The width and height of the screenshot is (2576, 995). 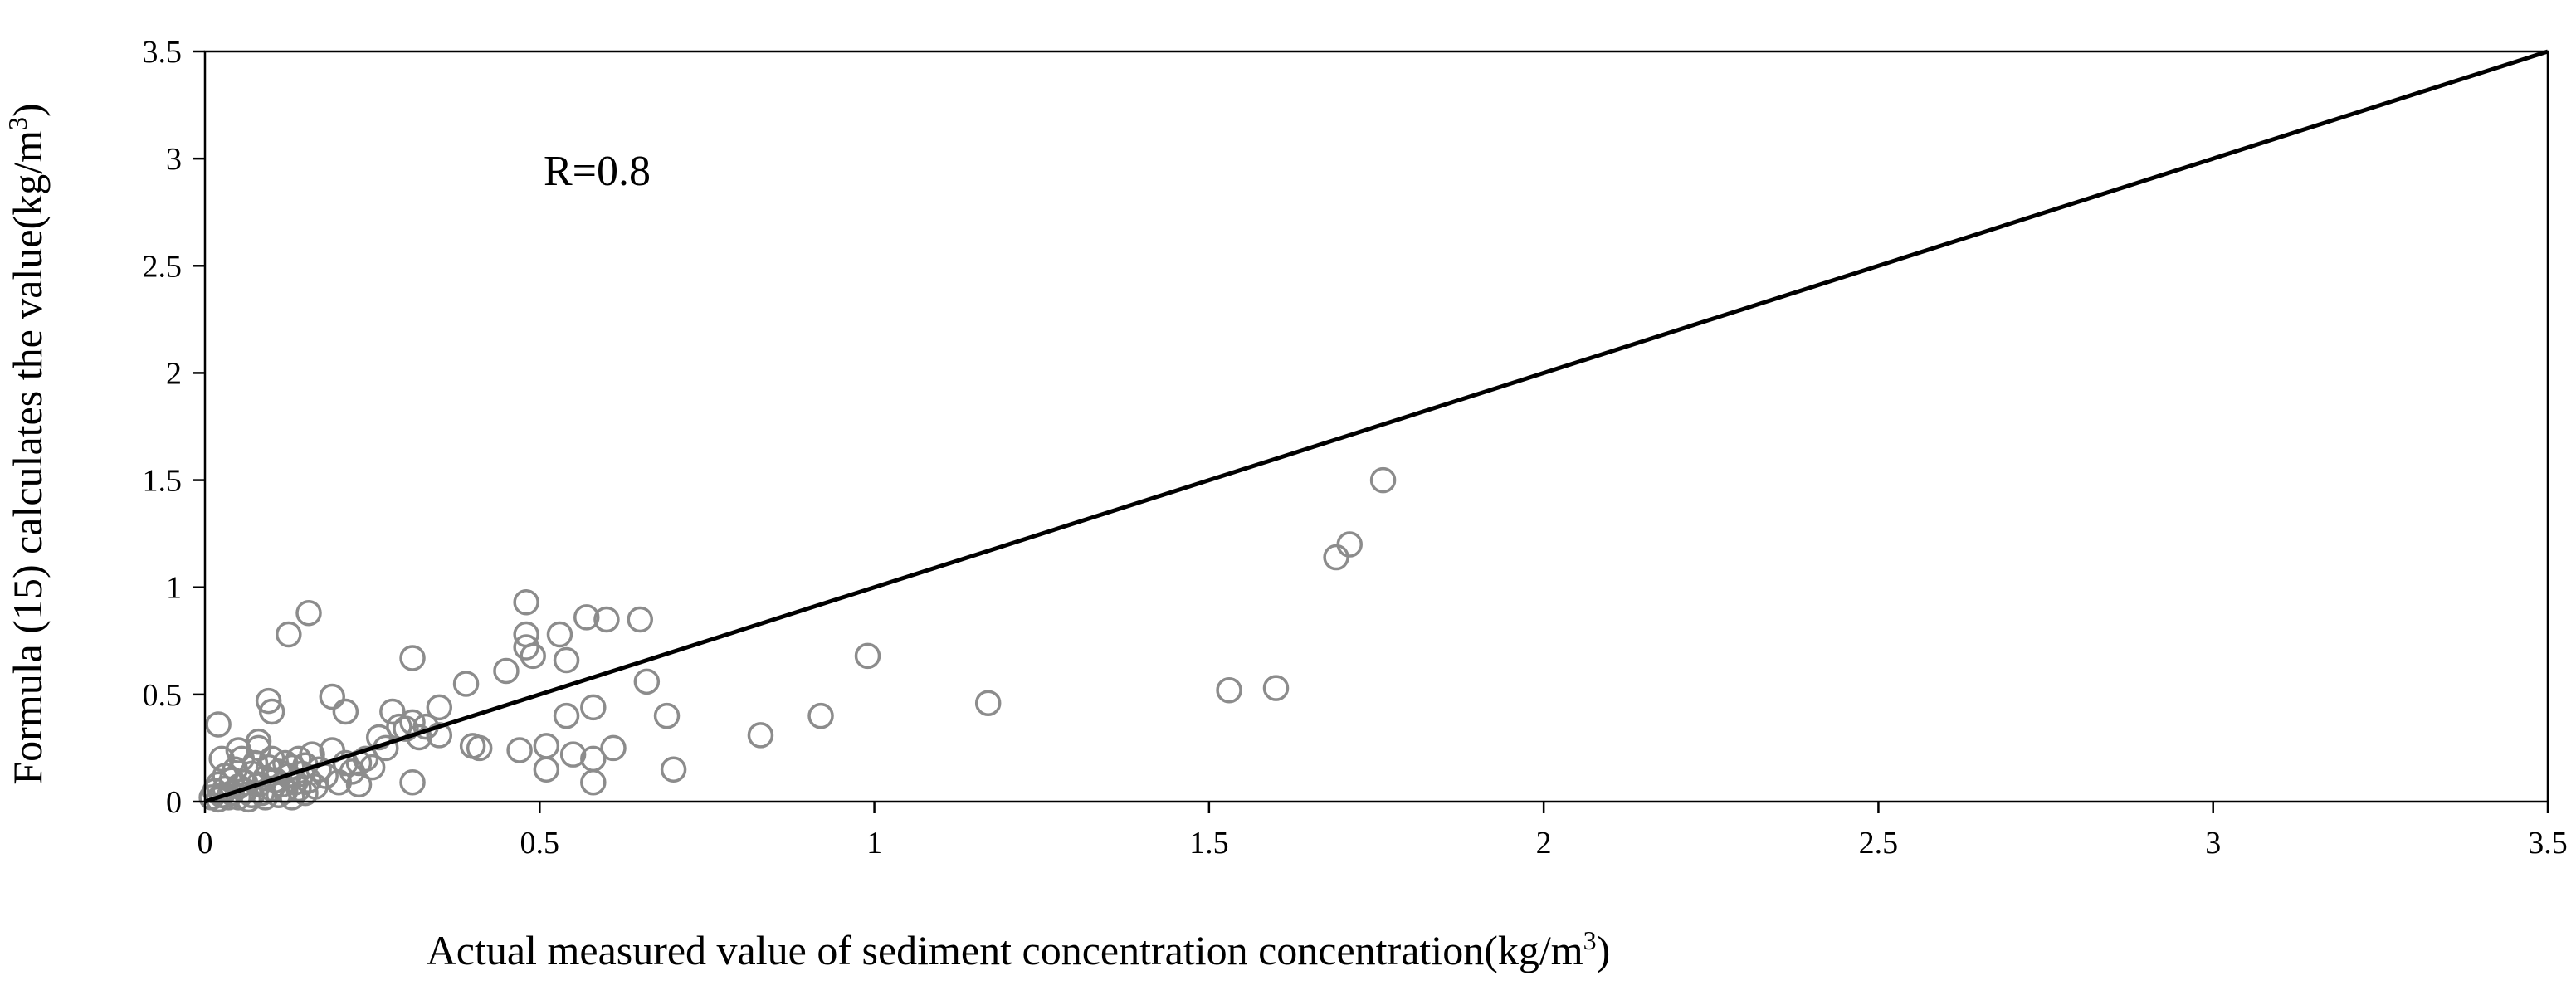 What do you see at coordinates (174, 160) in the screenshot?
I see `y-tick-label: 3` at bounding box center [174, 160].